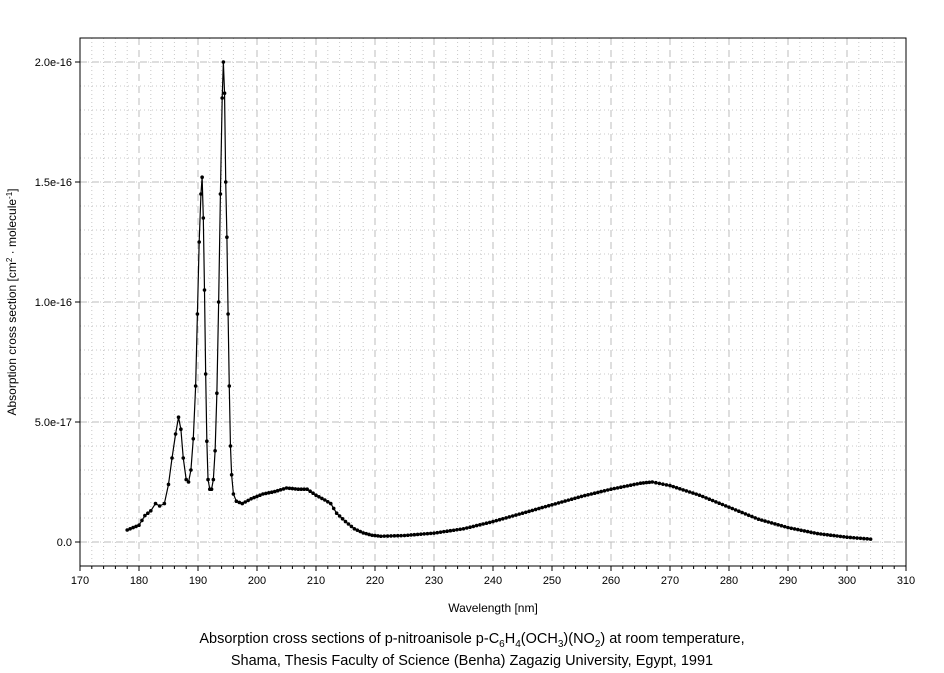 The height and width of the screenshot is (673, 944). Describe the element at coordinates (53, 303) in the screenshot. I see `y-tick-label: 1.0e-16` at that location.